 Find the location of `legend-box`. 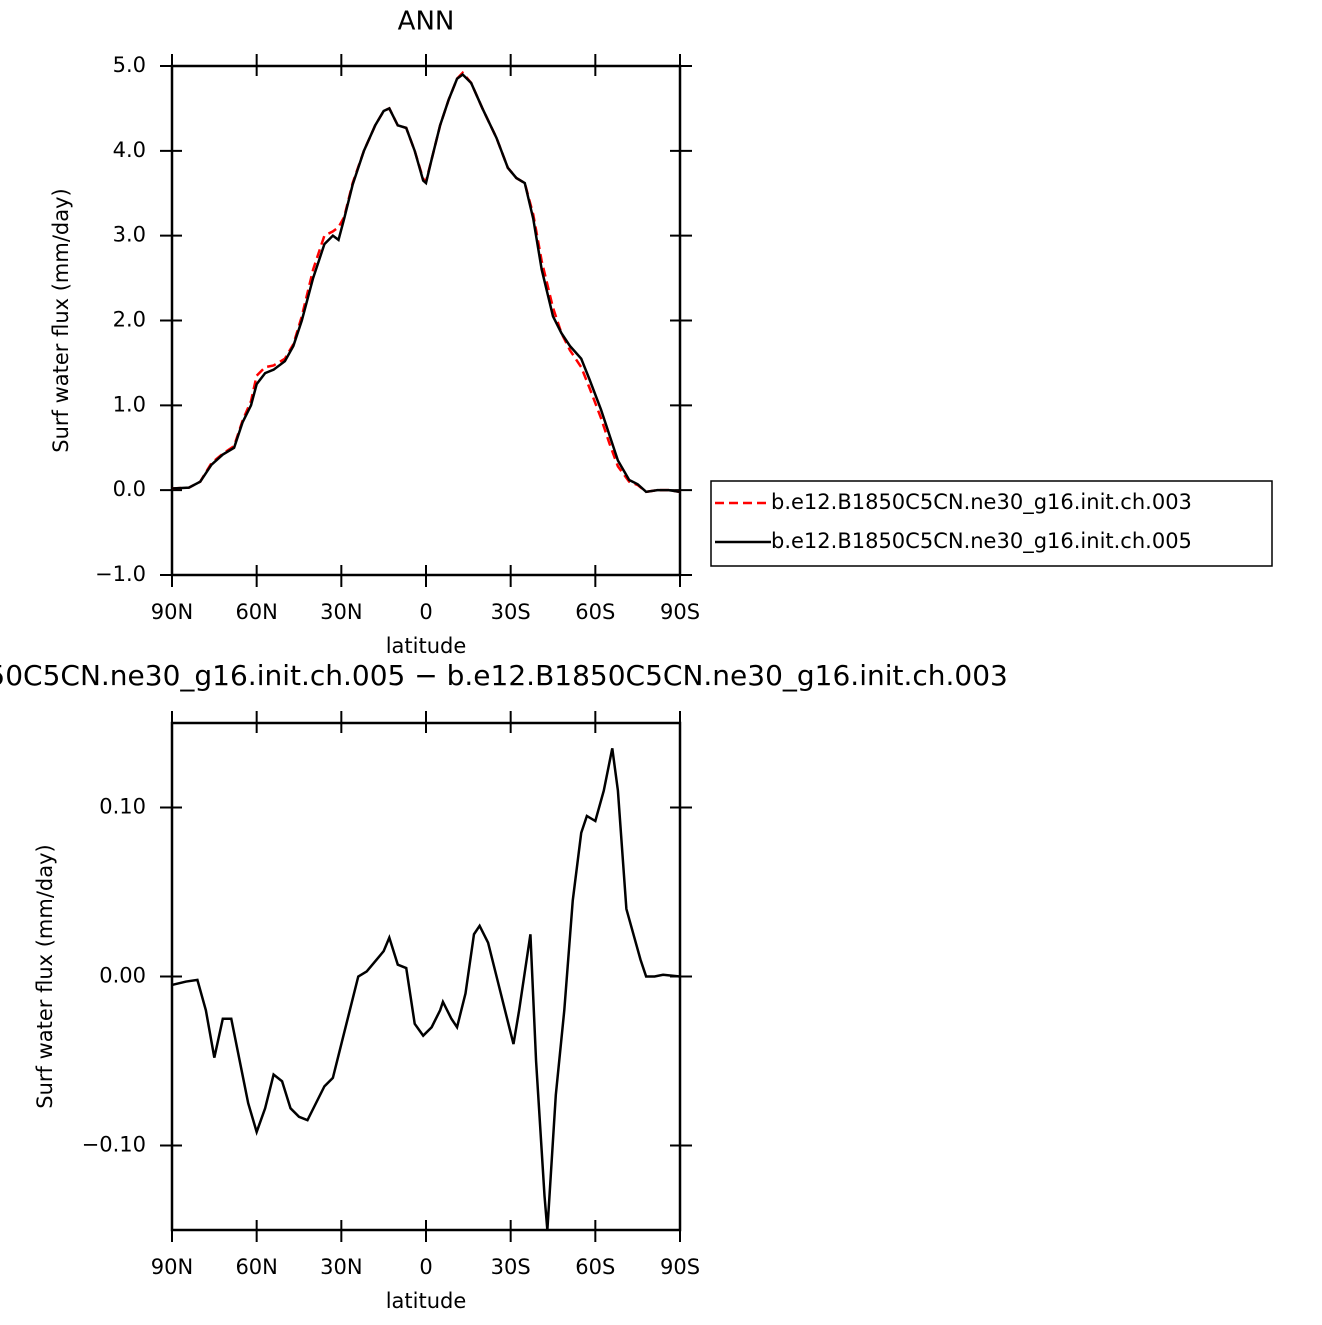

legend-box is located at coordinates (991, 523).